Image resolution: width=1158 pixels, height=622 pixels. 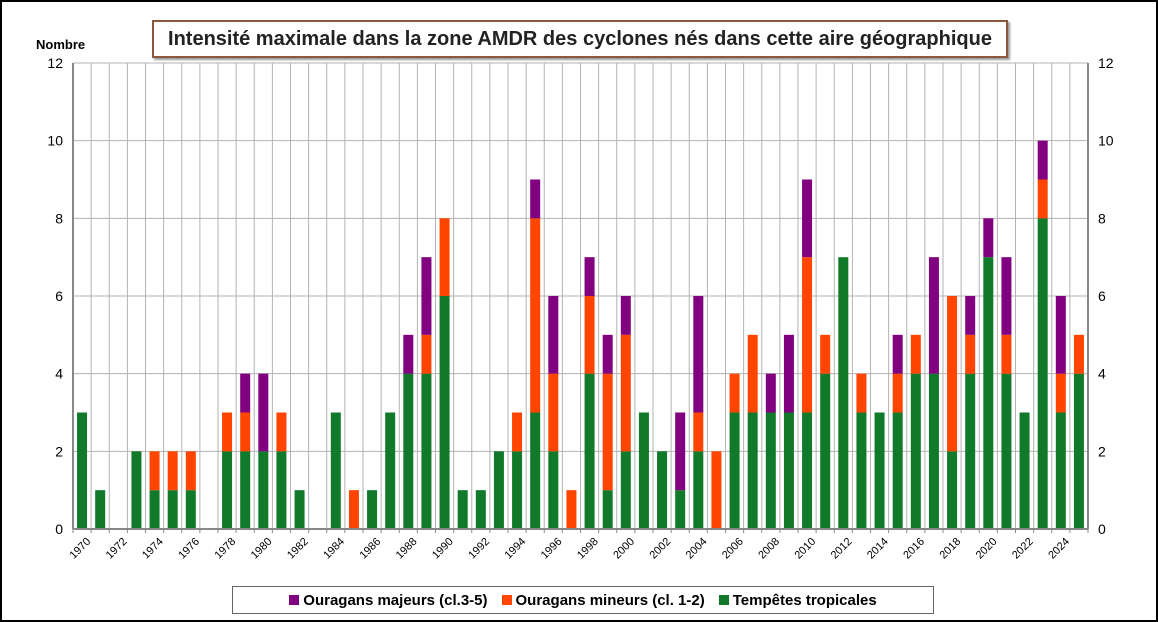 I want to click on bar-storm-2007, so click(x=752, y=470).